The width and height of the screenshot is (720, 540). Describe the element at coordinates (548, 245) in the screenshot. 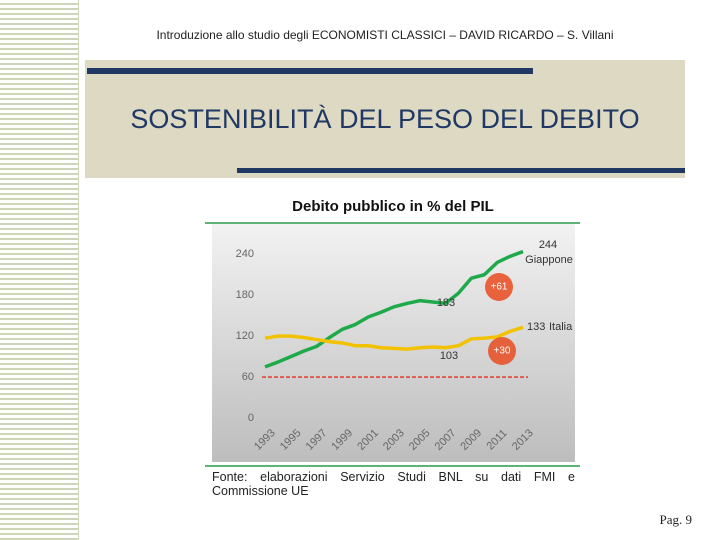

I see `data-label: 244` at that location.